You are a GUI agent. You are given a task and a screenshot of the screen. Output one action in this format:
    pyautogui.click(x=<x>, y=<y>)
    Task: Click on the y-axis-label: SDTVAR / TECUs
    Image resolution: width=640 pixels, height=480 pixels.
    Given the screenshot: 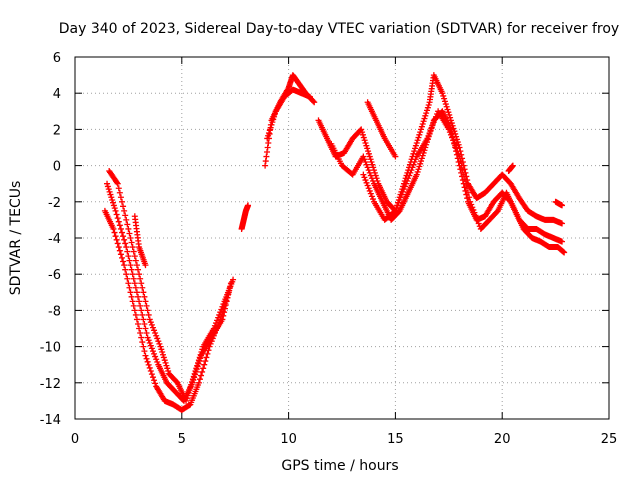 What is the action you would take?
    pyautogui.click(x=16, y=238)
    